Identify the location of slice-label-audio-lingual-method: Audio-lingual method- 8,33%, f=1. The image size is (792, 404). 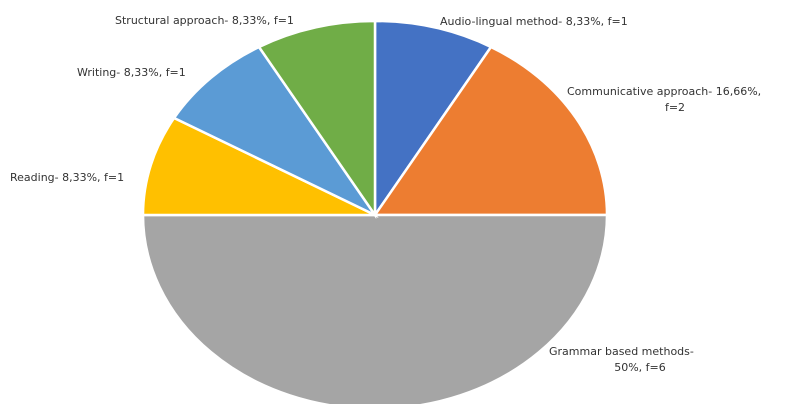
(534, 21).